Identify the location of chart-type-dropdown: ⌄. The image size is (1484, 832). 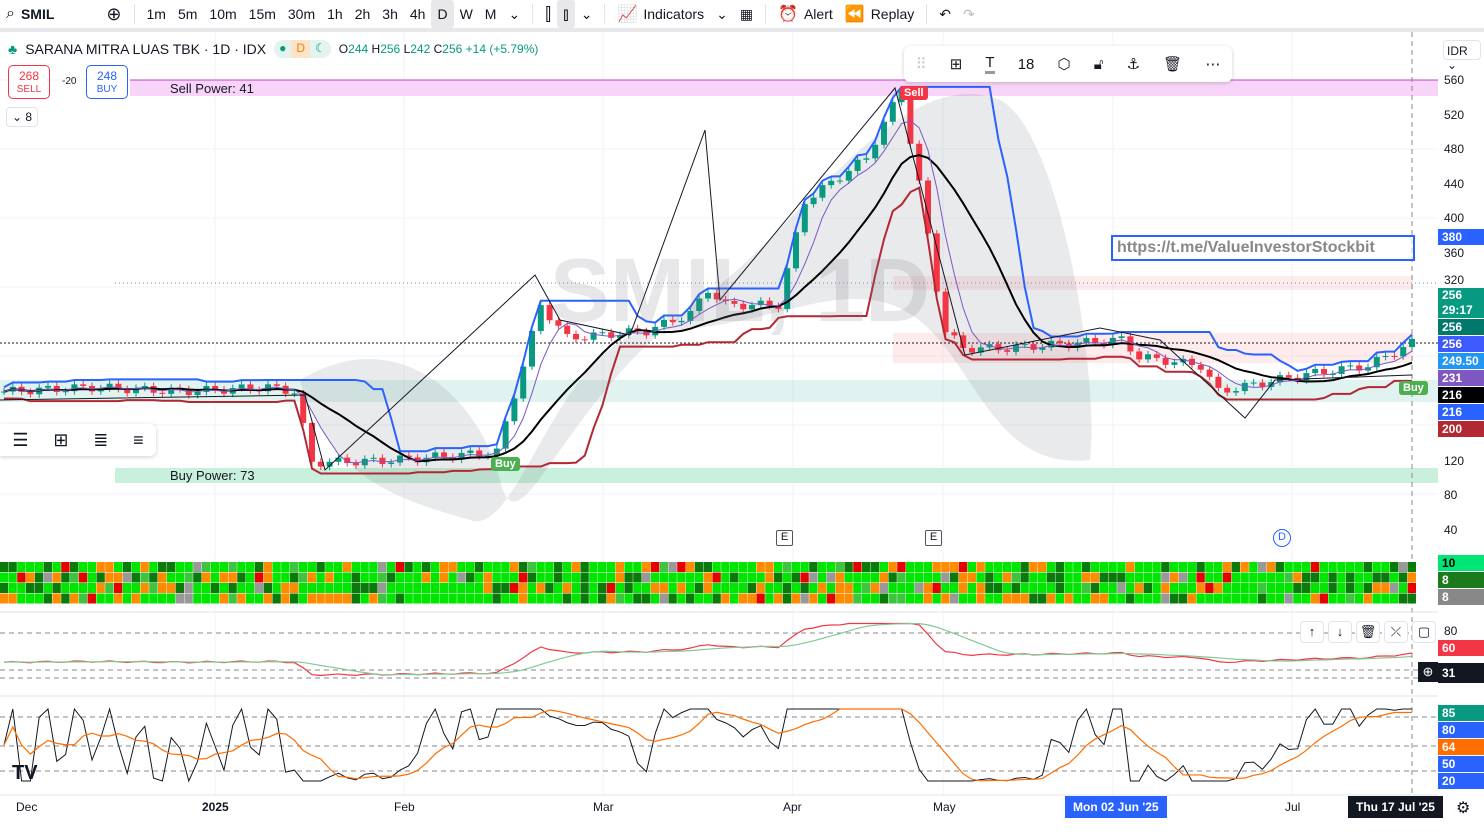
(587, 14).